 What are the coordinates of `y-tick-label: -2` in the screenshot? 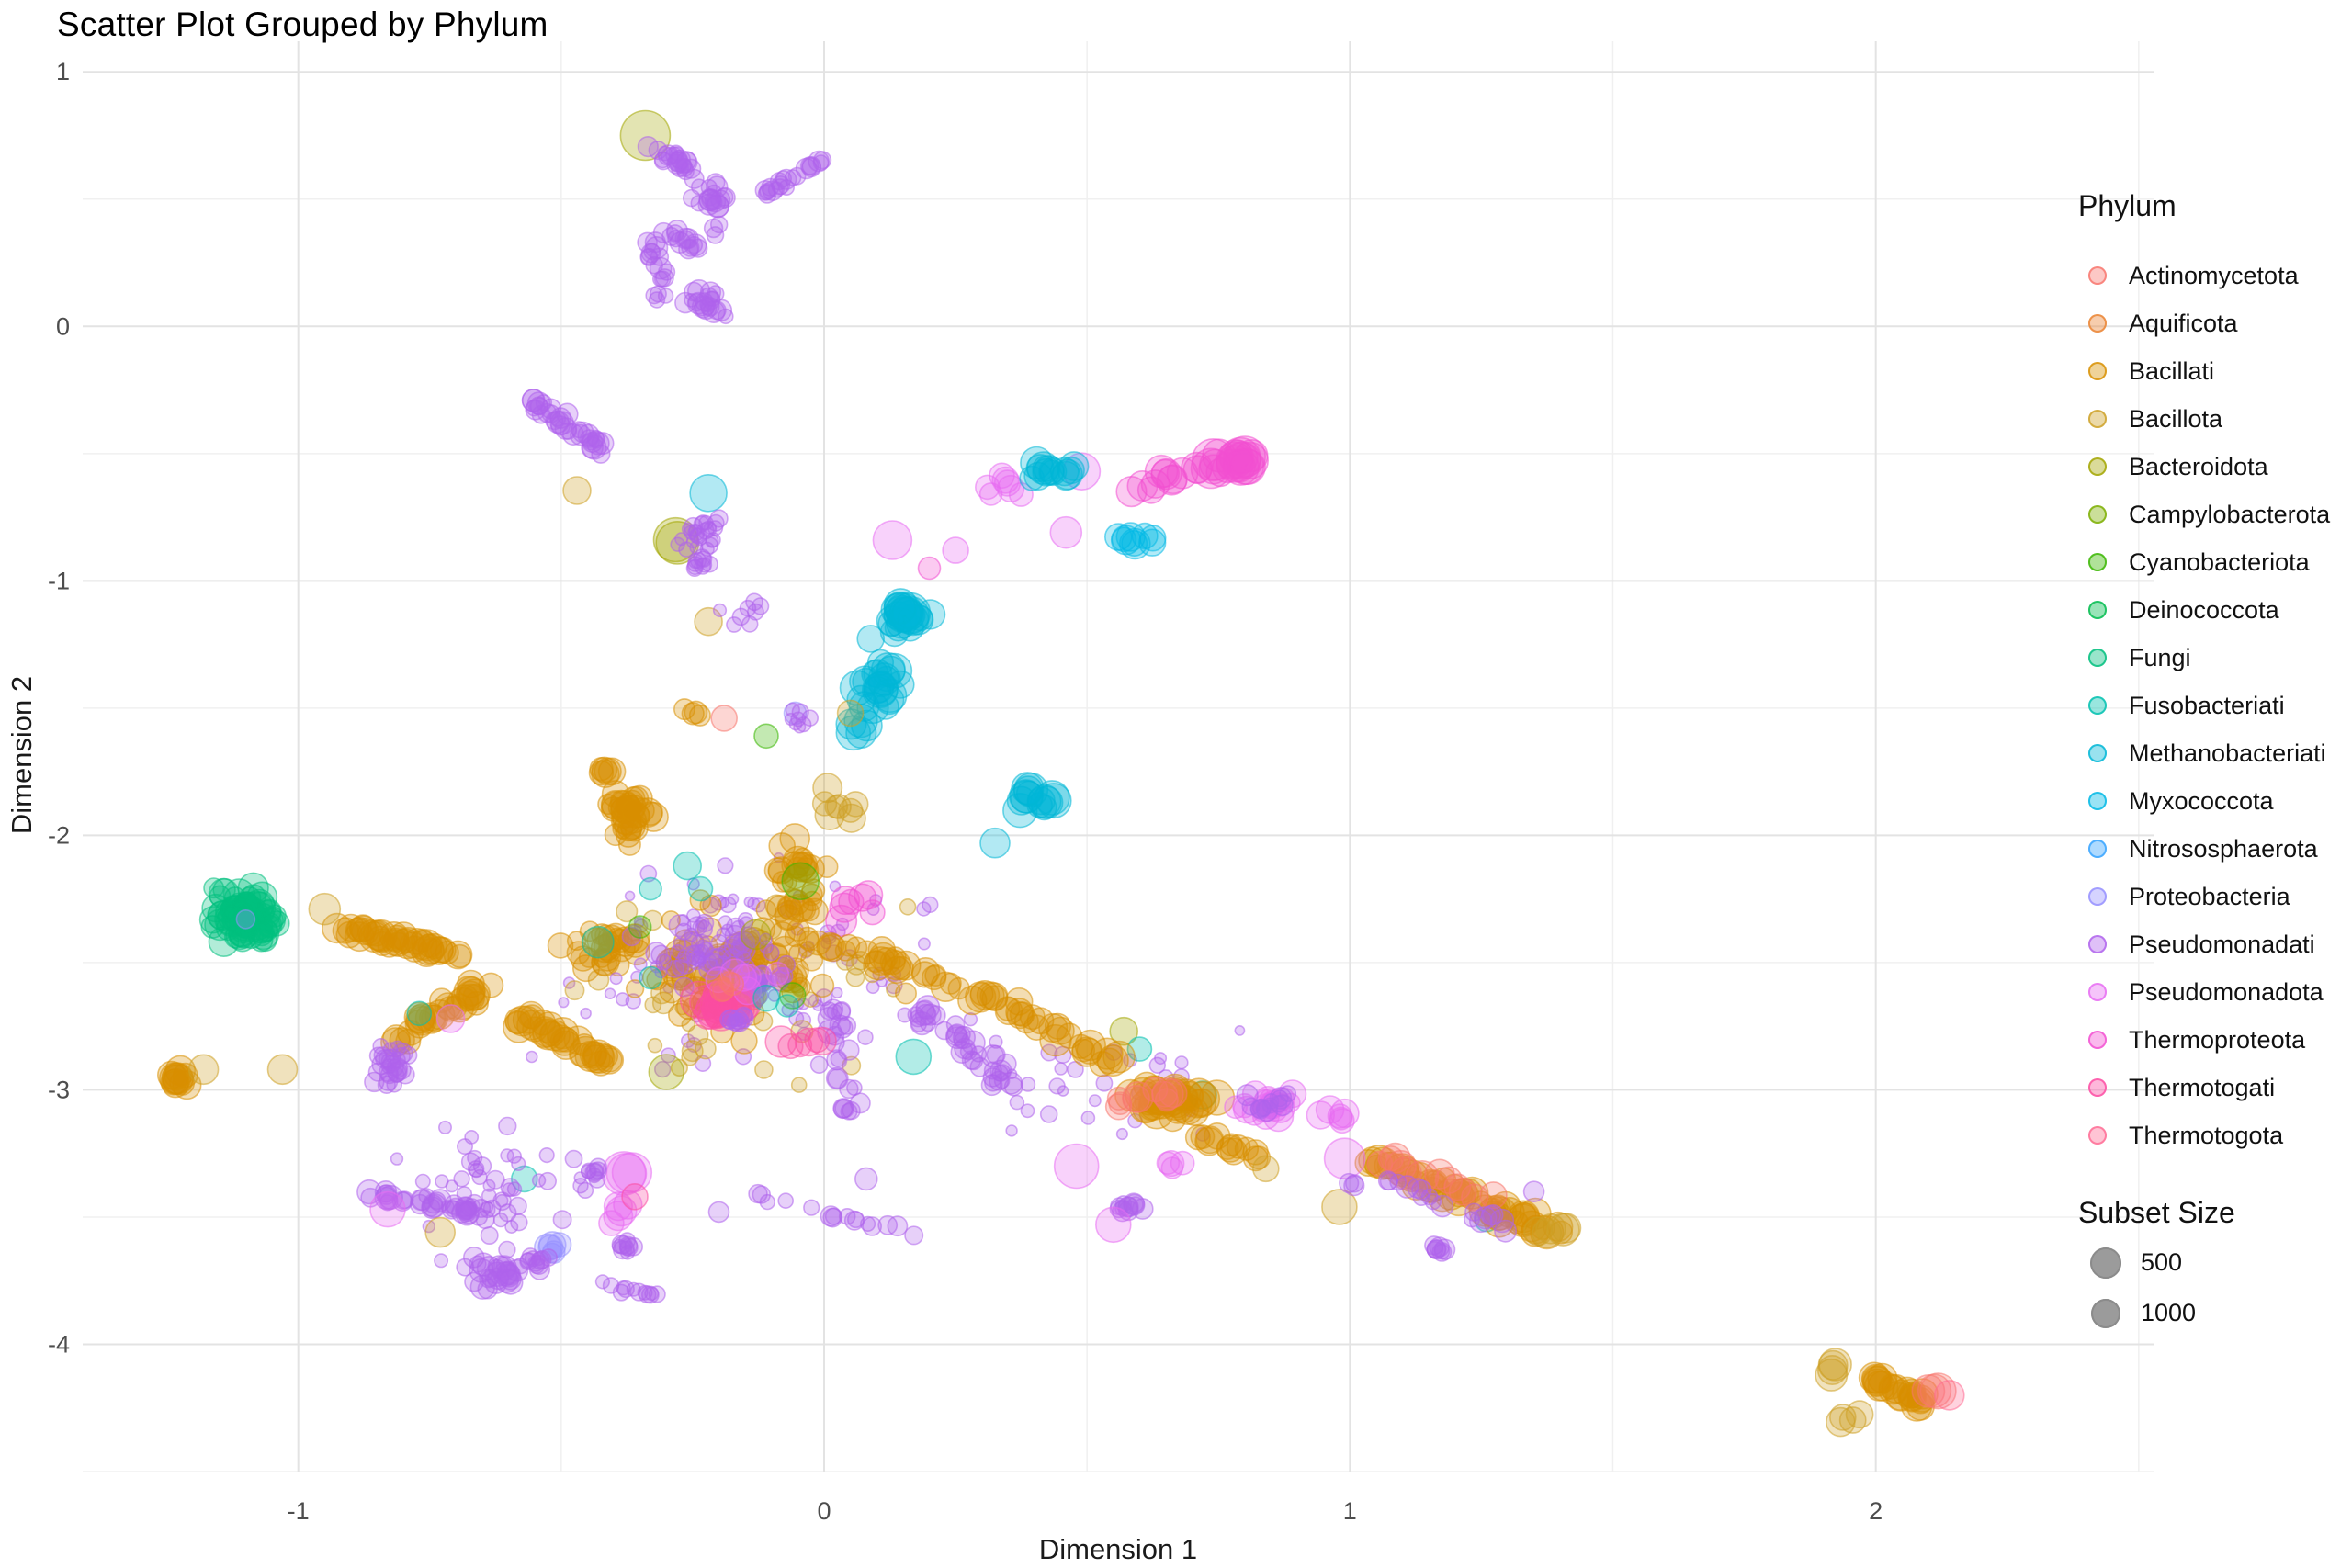 It's located at (59, 835).